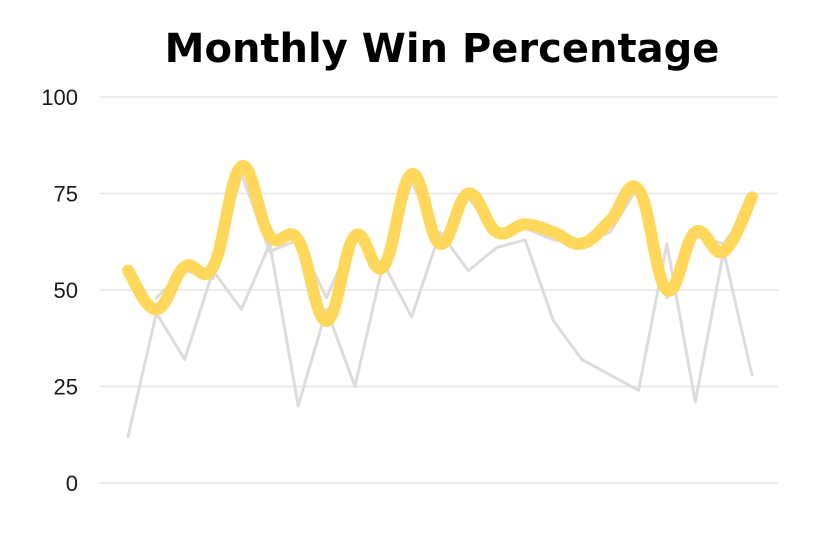  I want to click on y-tick-label-100: 100, so click(59, 97).